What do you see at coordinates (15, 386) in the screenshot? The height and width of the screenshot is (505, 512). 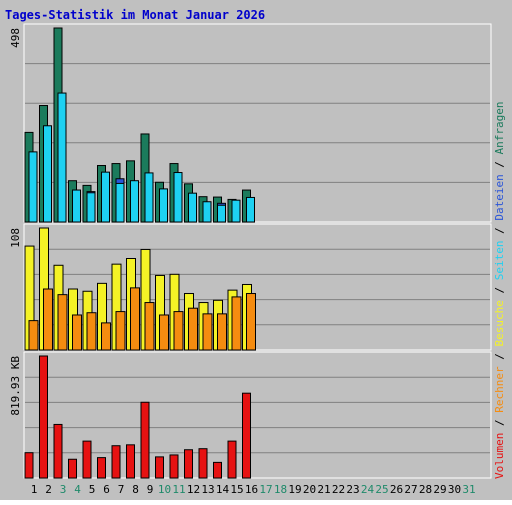 I see `y-max-label: 819.93 KB` at bounding box center [15, 386].